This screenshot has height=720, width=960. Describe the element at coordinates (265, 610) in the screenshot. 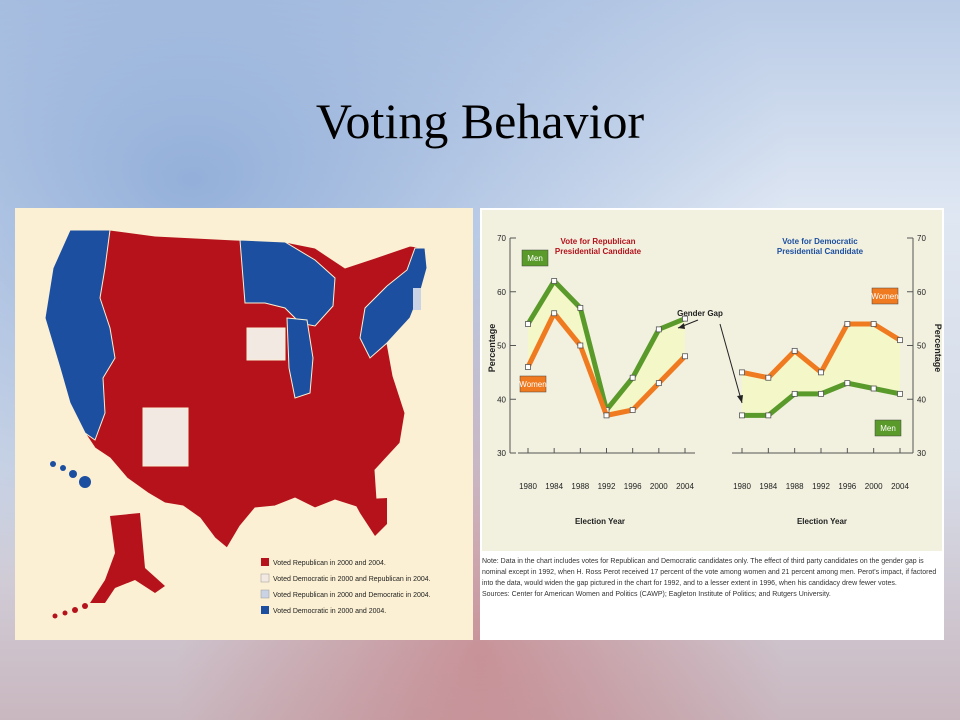

I see `legend-swatch-democratic` at that location.